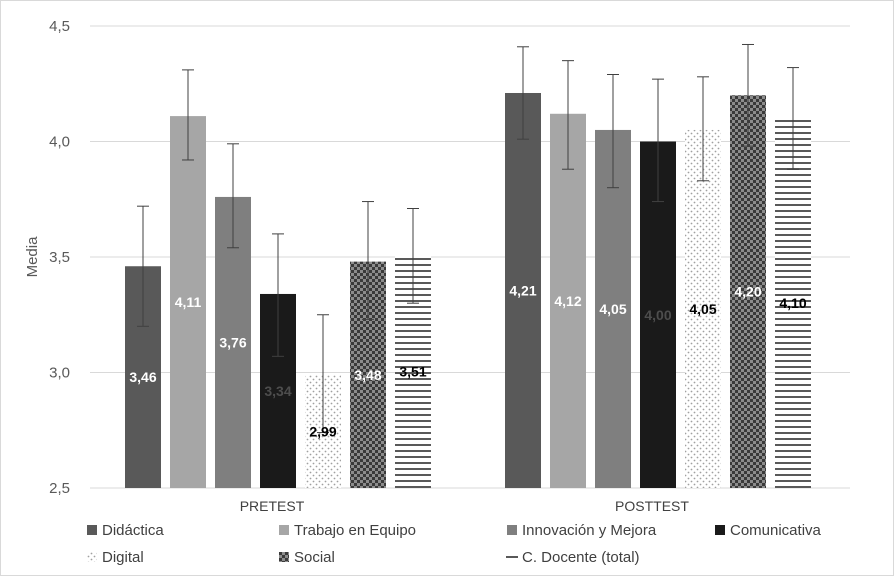  What do you see at coordinates (32, 257) in the screenshot?
I see `y-axis-title: Media` at bounding box center [32, 257].